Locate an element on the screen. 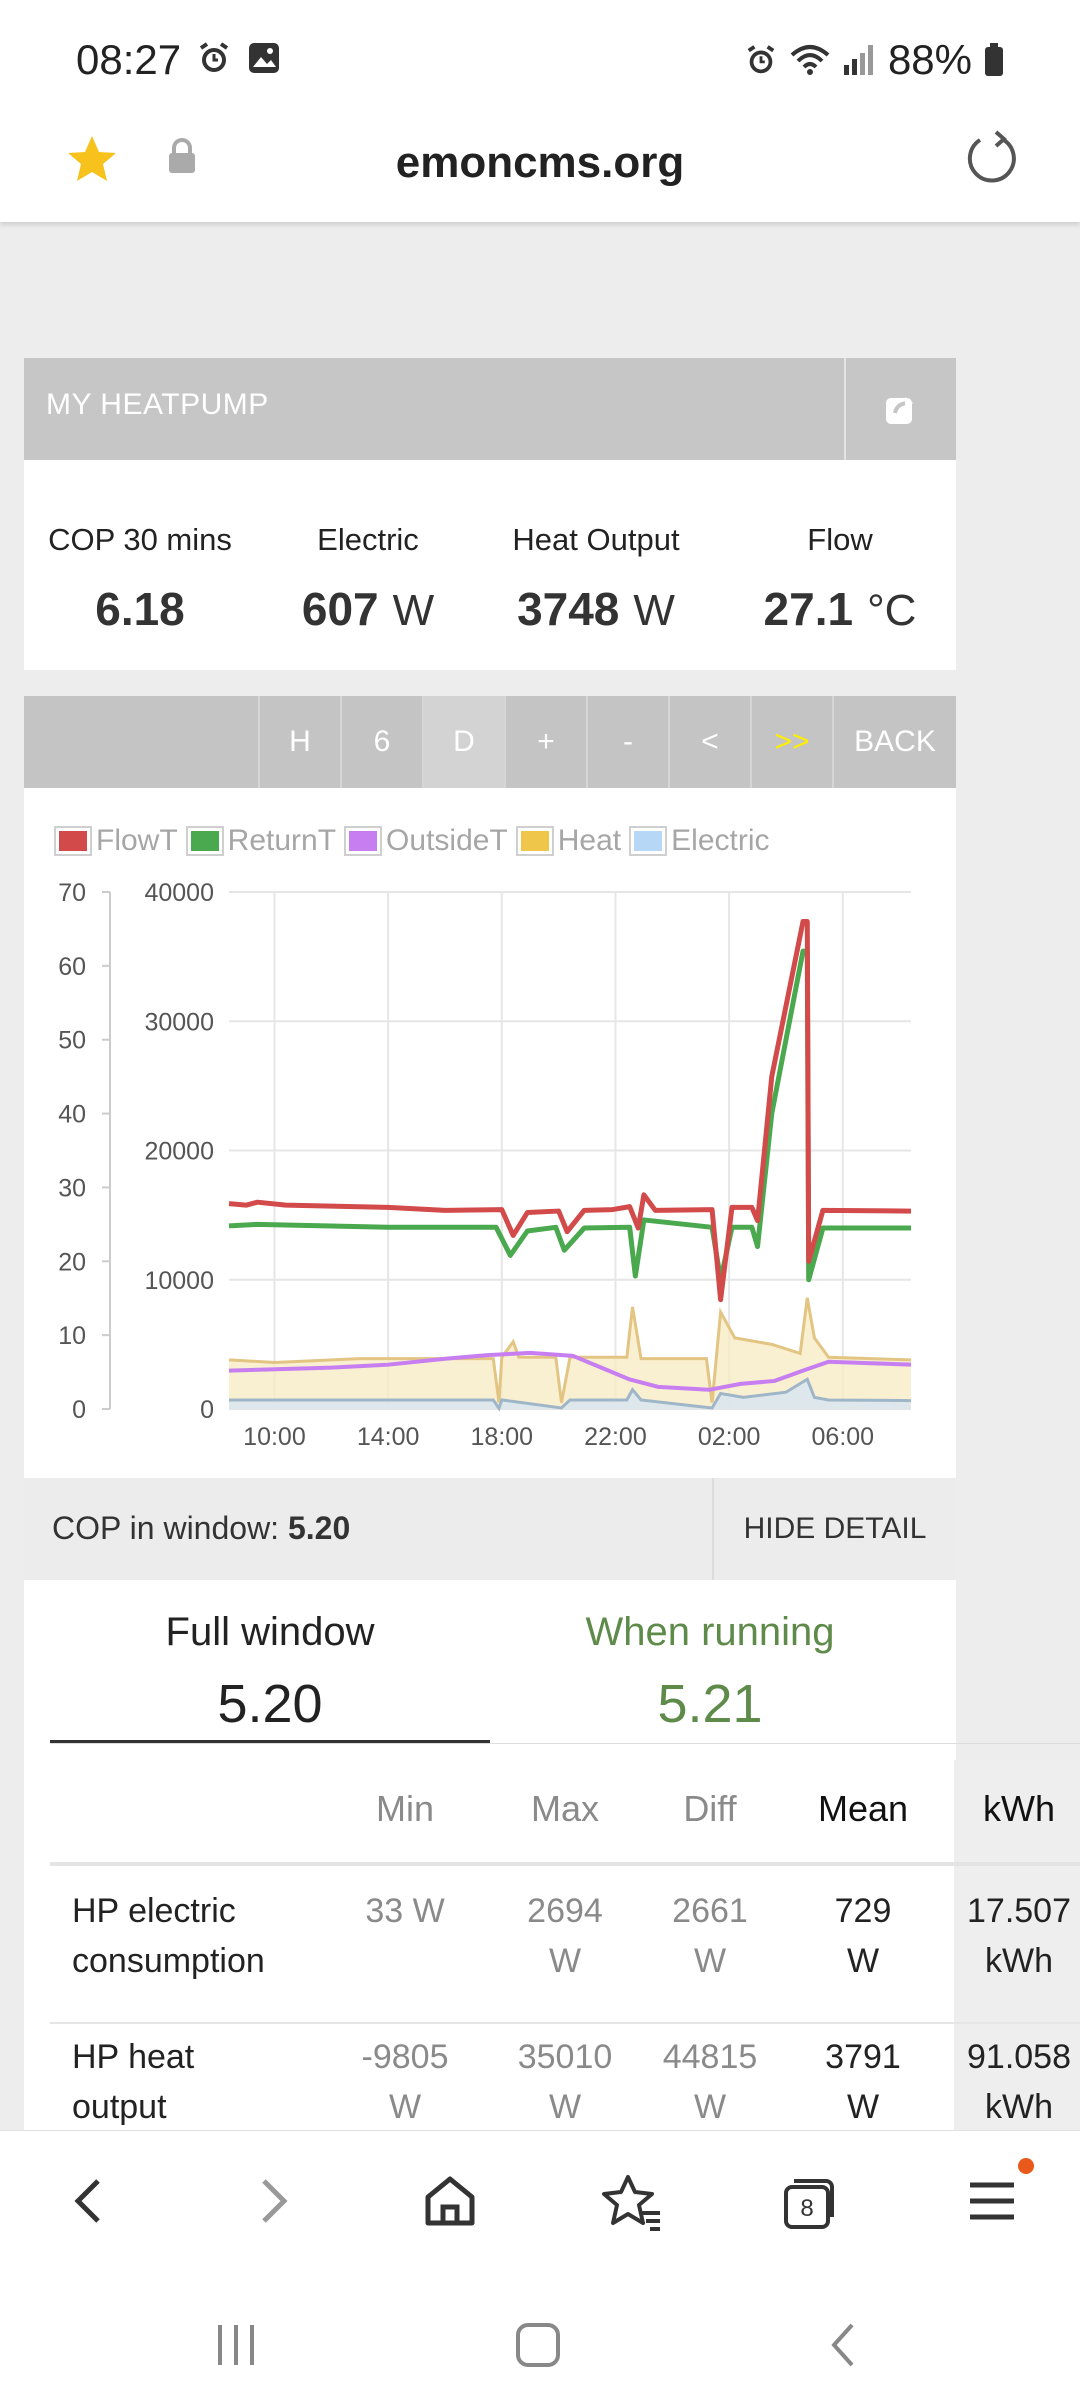  legend-label: Electric is located at coordinates (720, 840).